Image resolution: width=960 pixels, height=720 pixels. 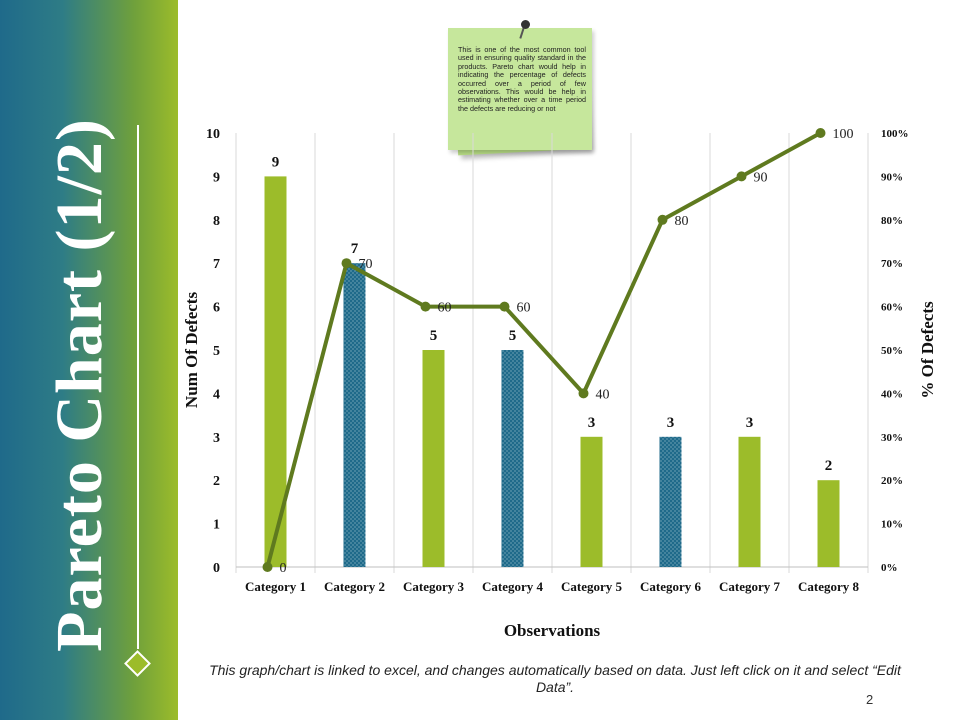 I want to click on line-data-label: 70, so click(x=366, y=264).